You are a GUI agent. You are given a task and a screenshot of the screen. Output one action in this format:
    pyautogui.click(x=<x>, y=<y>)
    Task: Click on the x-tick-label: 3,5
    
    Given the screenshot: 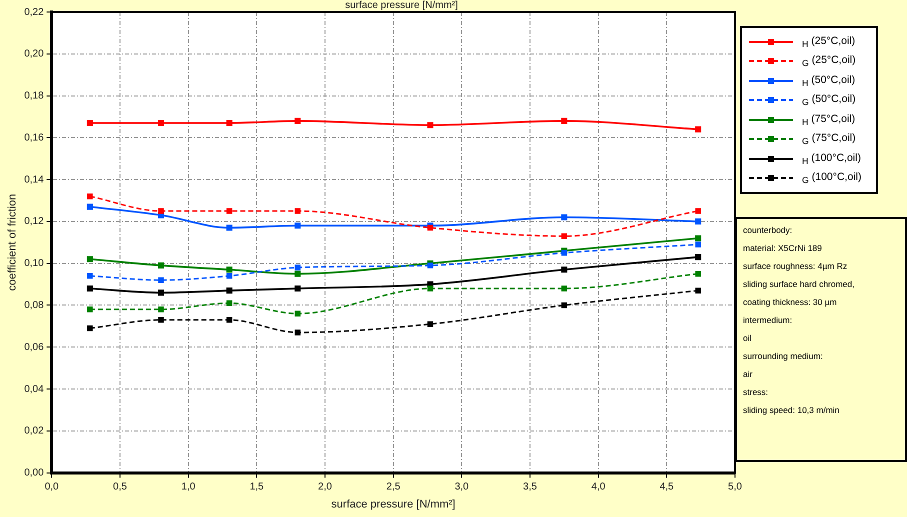 What is the action you would take?
    pyautogui.click(x=530, y=487)
    